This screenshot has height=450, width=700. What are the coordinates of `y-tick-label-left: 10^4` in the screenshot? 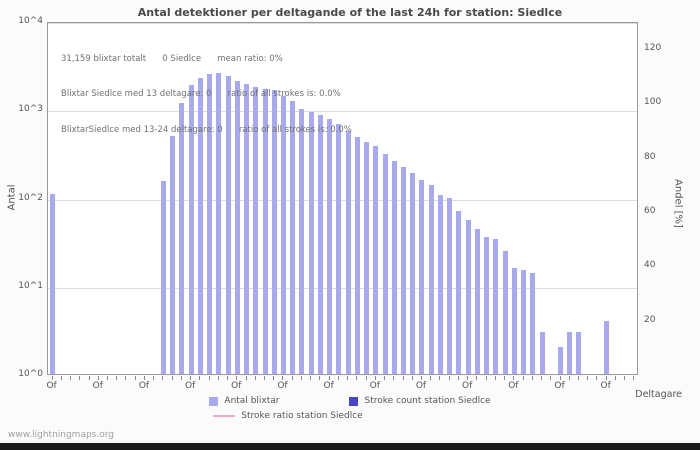 It's located at (30, 21).